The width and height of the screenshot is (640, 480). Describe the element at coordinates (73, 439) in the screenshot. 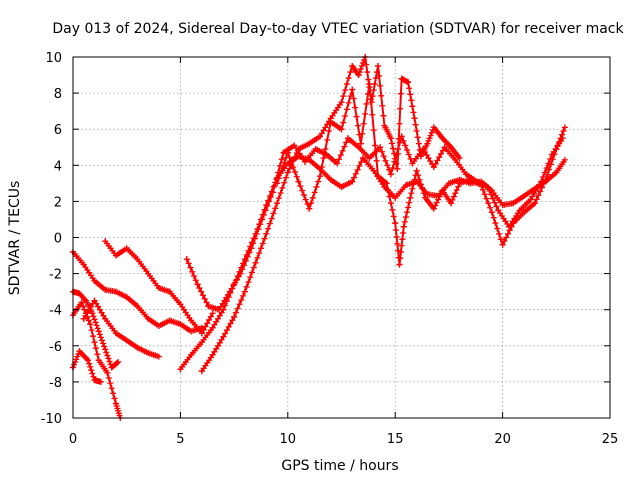

I see `x-tick-label: 0` at that location.